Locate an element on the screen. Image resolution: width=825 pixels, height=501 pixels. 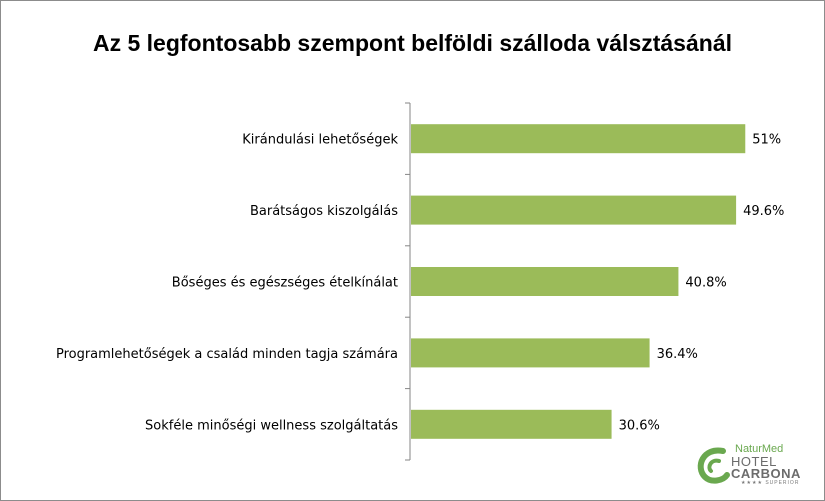
data-label: 40.8% is located at coordinates (705, 283).